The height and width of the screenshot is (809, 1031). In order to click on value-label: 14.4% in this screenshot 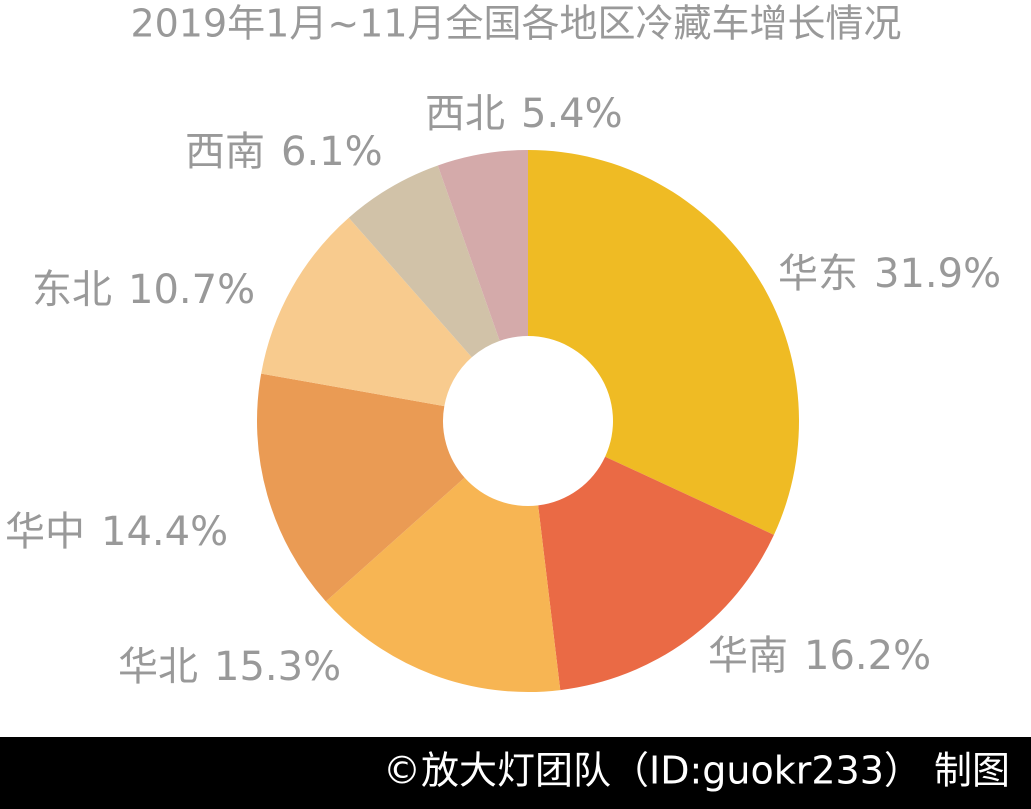, I will do `click(164, 532)`.